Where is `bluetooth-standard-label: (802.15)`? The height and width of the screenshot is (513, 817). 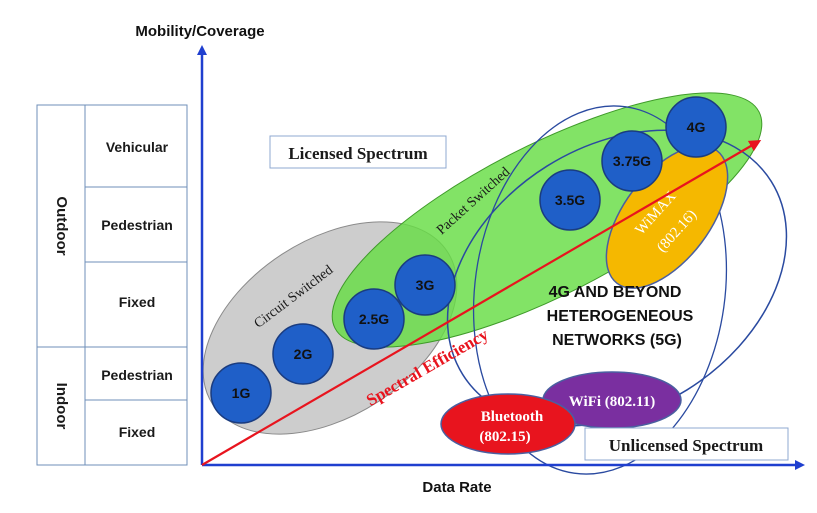 bluetooth-standard-label: (802.15) is located at coordinates (504, 437).